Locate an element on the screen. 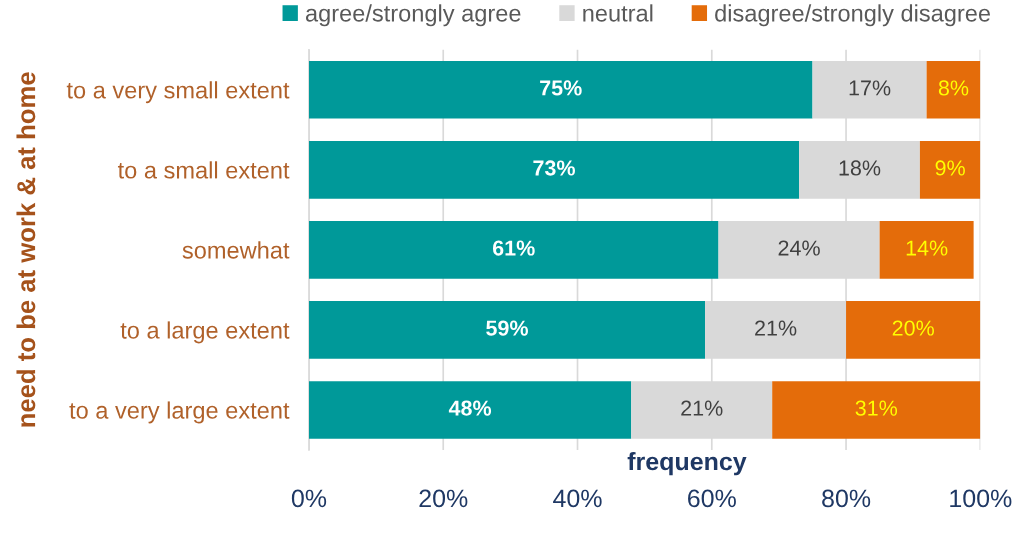 This screenshot has height=559, width=1018. y-tick-label: somewhat is located at coordinates (236, 250).